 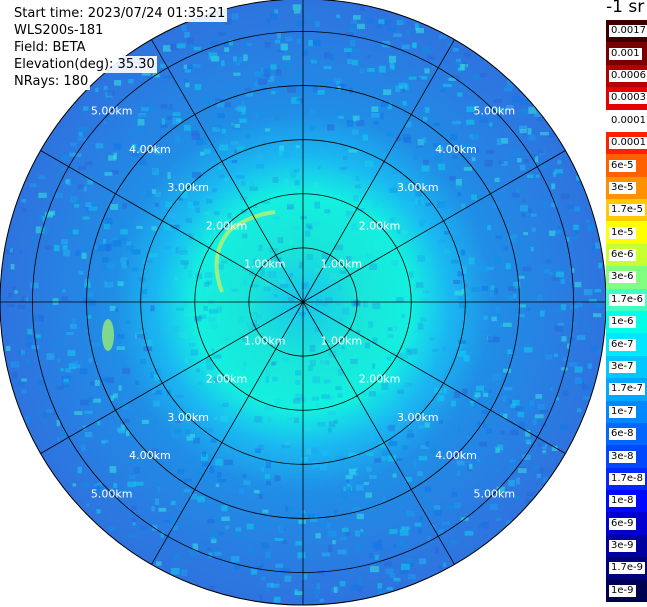 I want to click on ring-label-3-315: 3.00km, so click(x=188, y=187).